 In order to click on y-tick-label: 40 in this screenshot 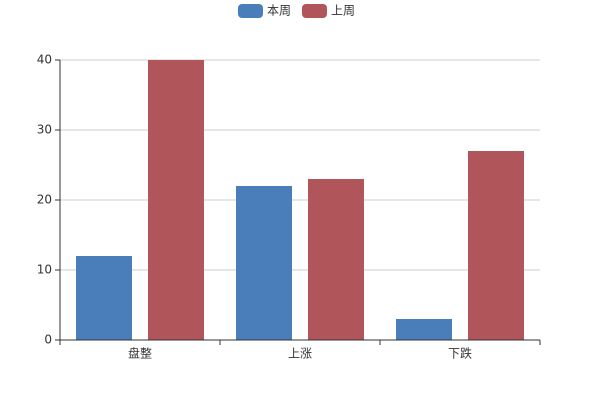, I will do `click(44, 60)`.